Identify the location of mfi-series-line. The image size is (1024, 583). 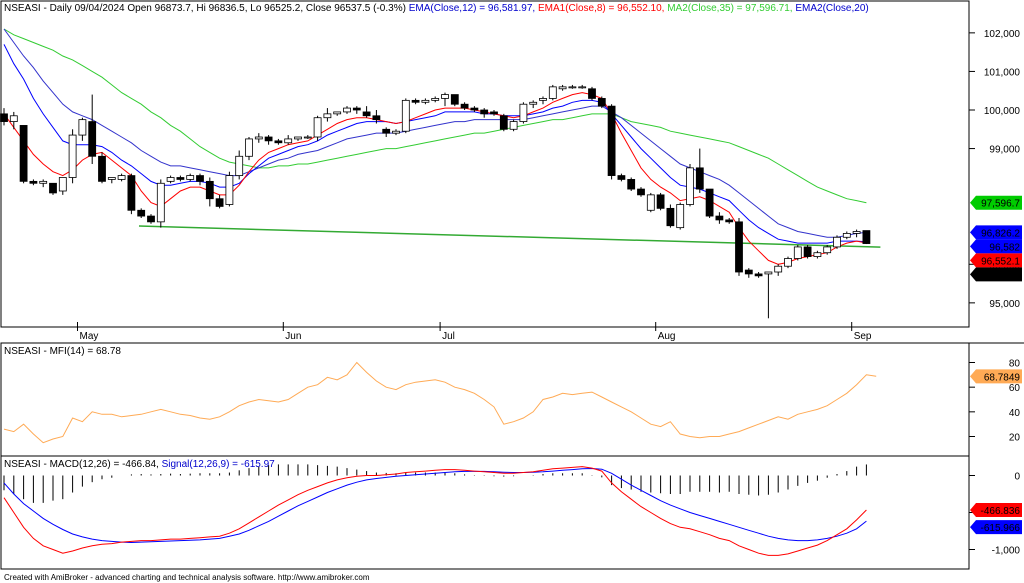
(440, 402).